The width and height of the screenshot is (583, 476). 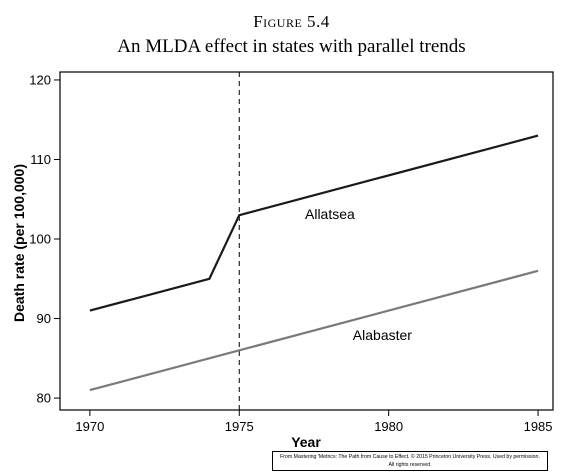 I want to click on series-label-alabaster: Alabaster, so click(x=382, y=335).